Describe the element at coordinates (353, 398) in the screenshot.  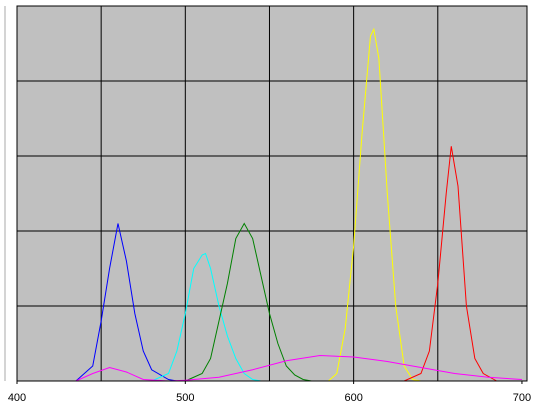
I see `x-tick-label: 600` at that location.